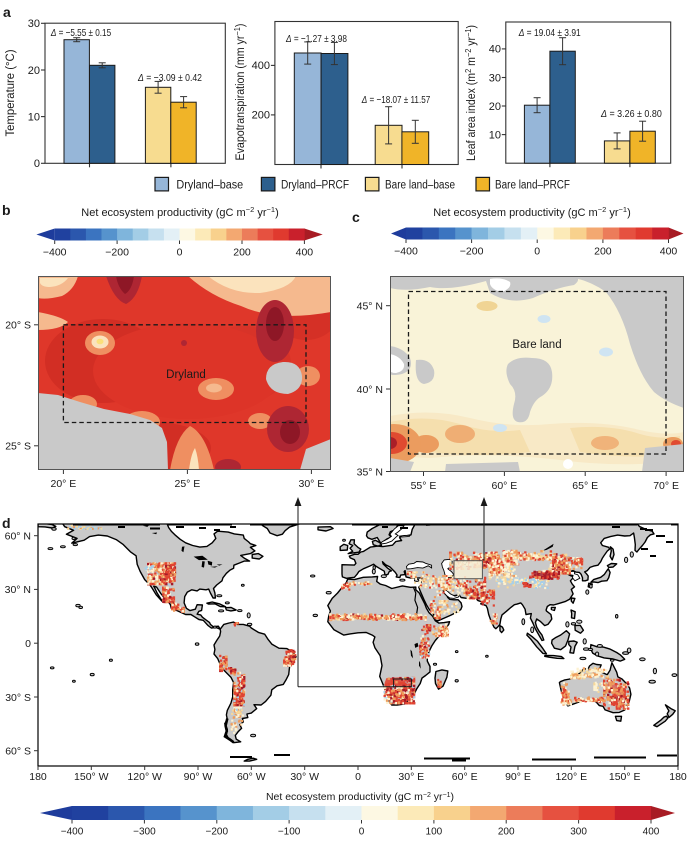  What do you see at coordinates (495, 50) in the screenshot?
I see `svg-text: 40` at bounding box center [495, 50].